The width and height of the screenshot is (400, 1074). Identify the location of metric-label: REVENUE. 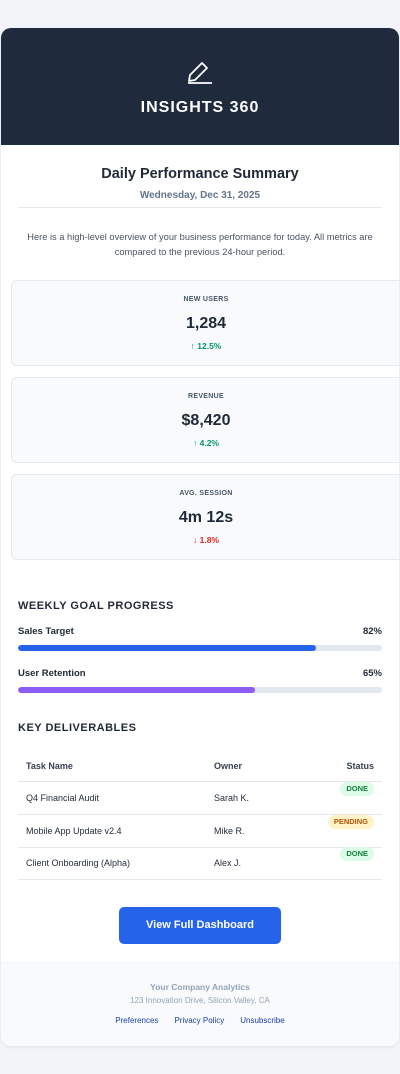
(206, 396).